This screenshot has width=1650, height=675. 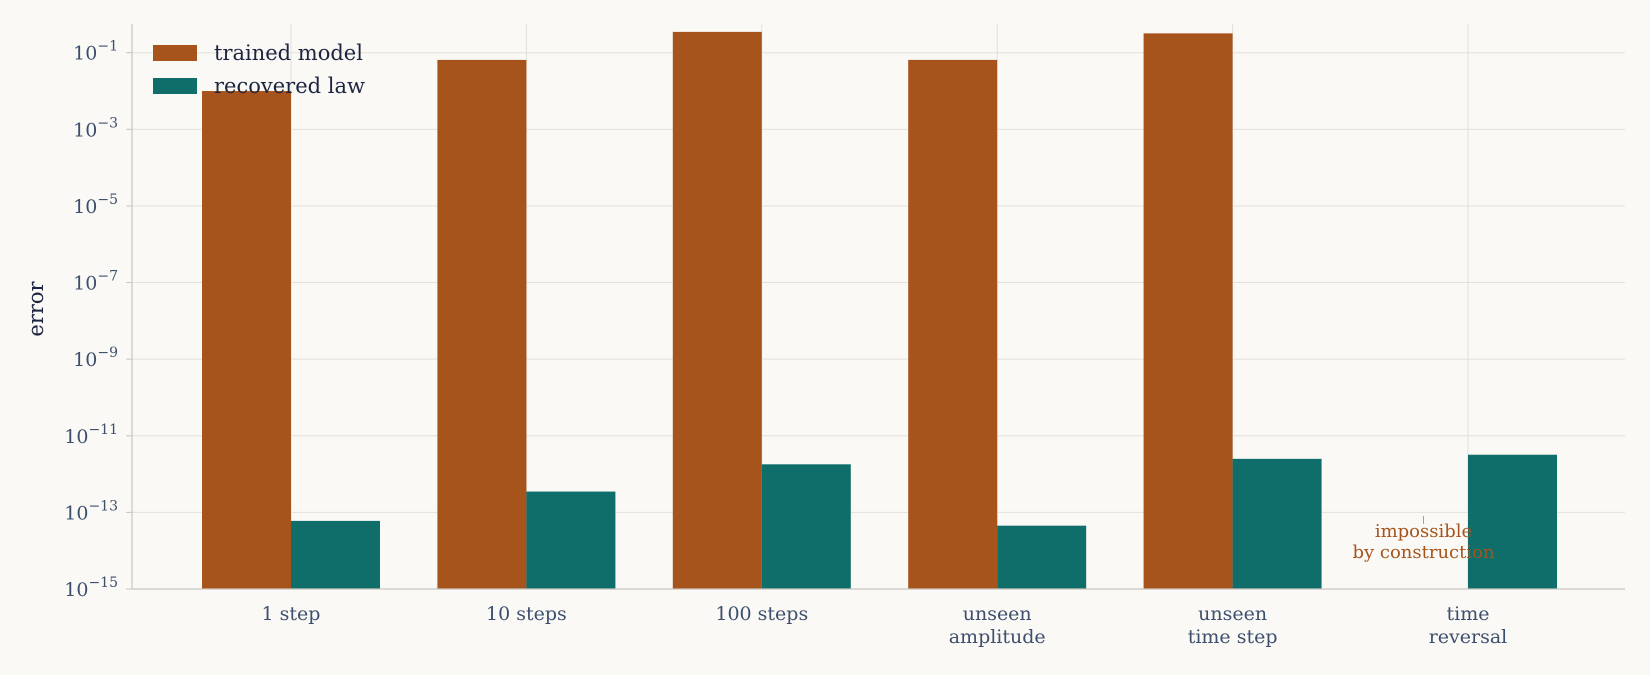 I want to click on y-axis-label: error, so click(x=36, y=308).